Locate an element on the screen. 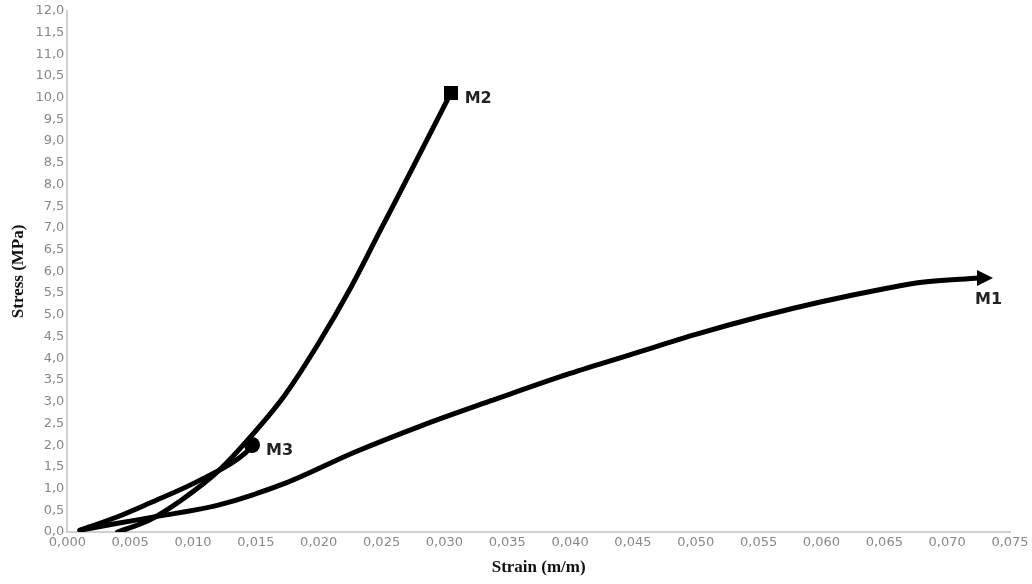 Image resolution: width=1032 pixels, height=584 pixels. x-tick-label: 0,020 is located at coordinates (319, 542).